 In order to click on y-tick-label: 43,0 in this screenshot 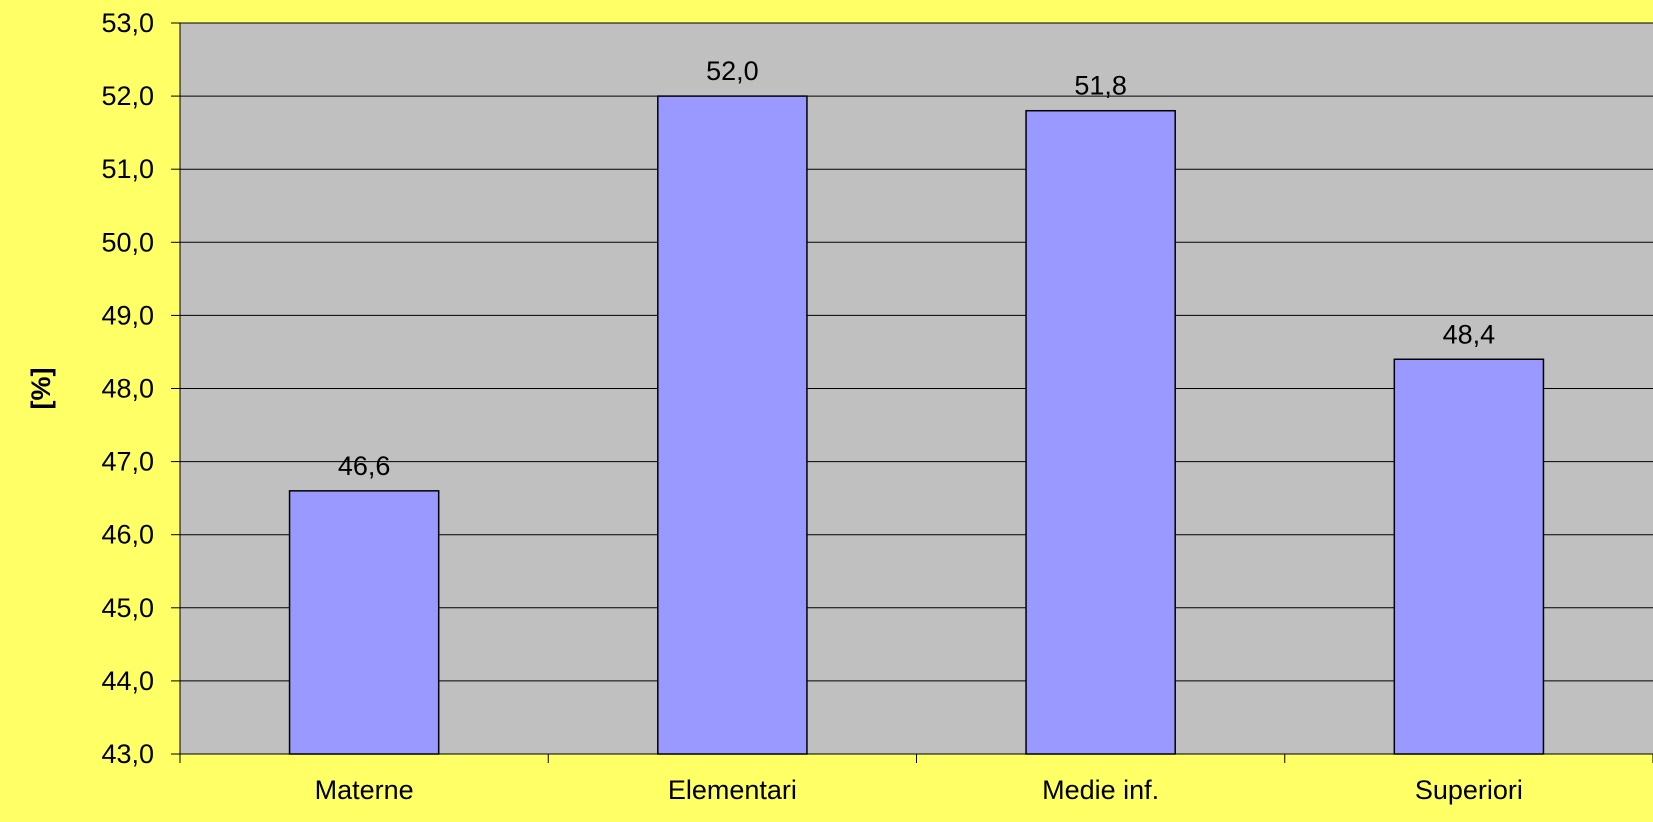, I will do `click(127, 754)`.